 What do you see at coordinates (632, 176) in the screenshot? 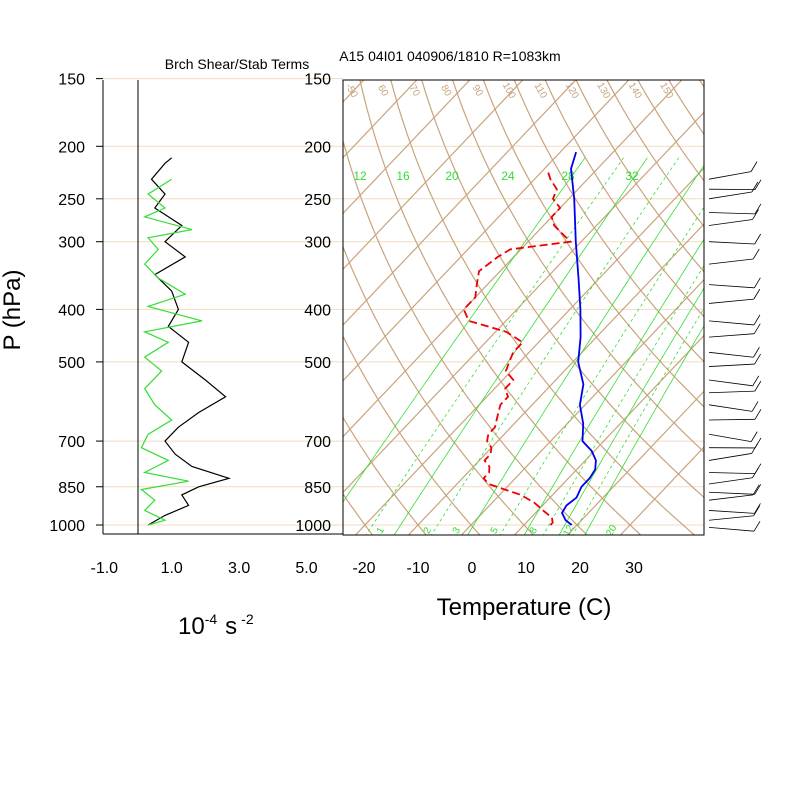
I see `mixing-ratio-label: 32` at bounding box center [632, 176].